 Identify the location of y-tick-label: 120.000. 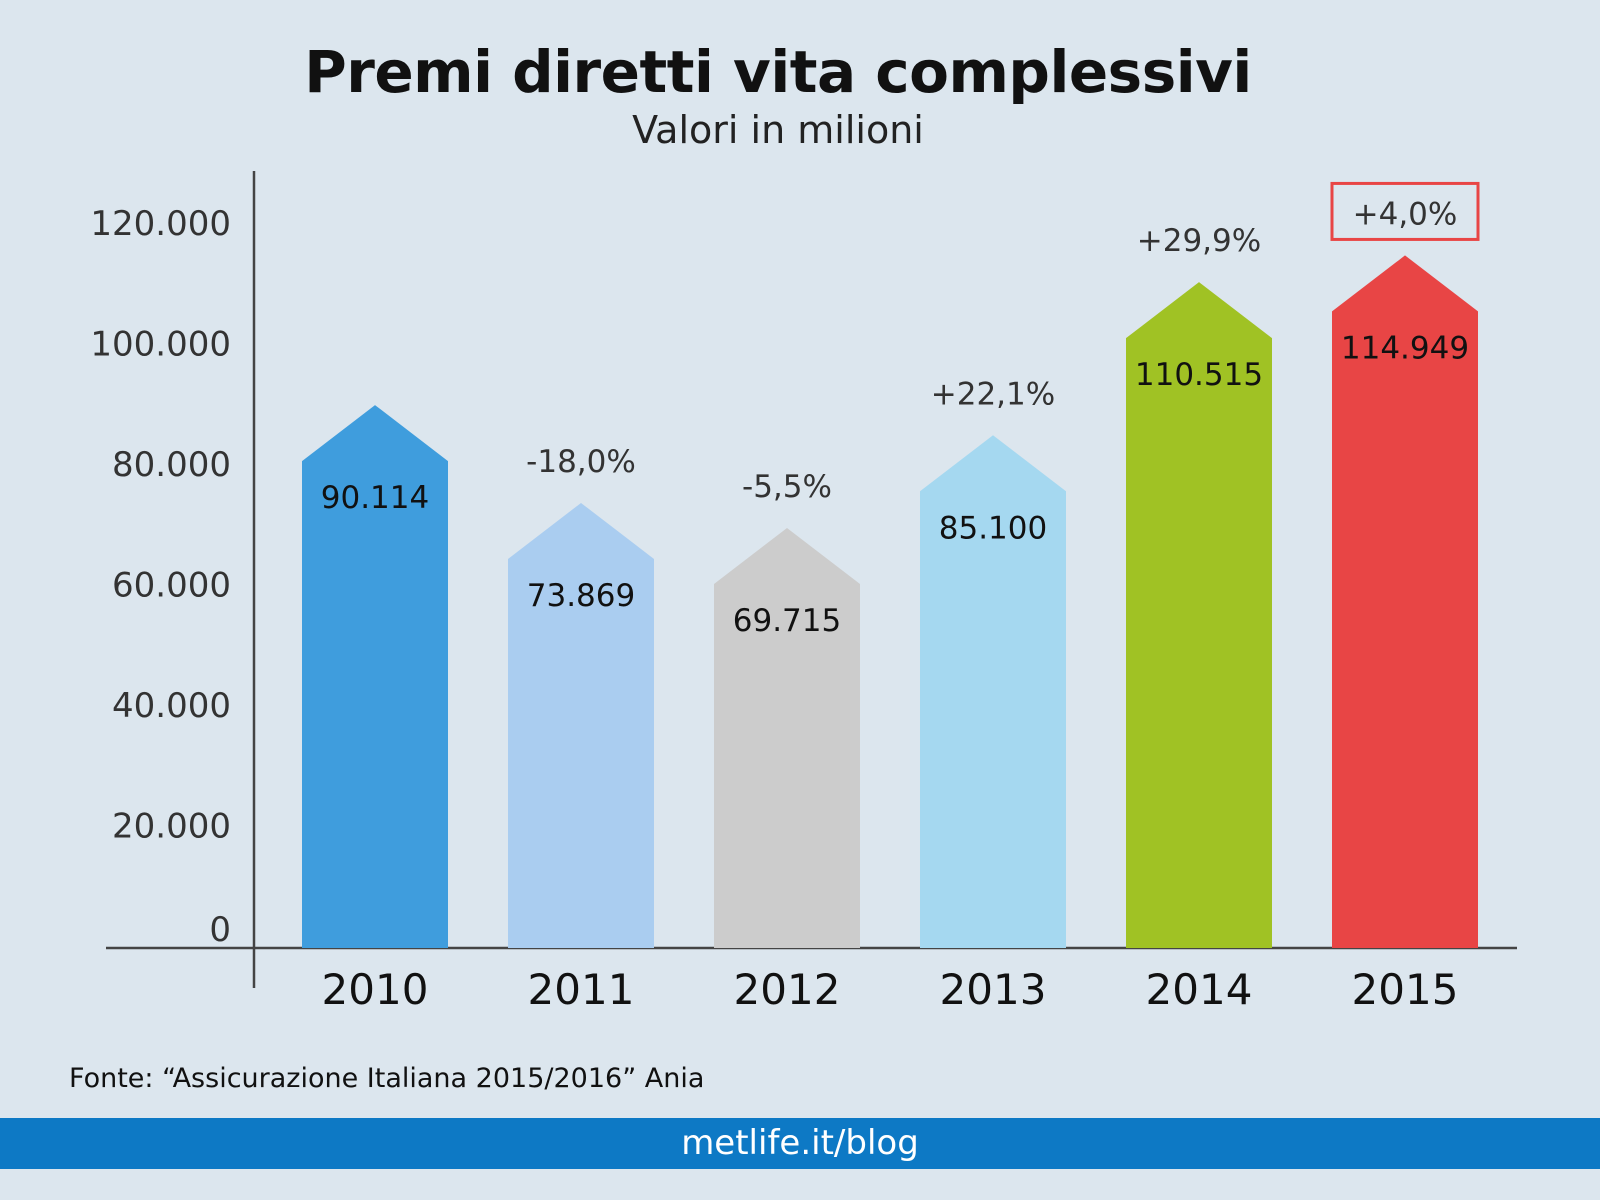
(160, 224).